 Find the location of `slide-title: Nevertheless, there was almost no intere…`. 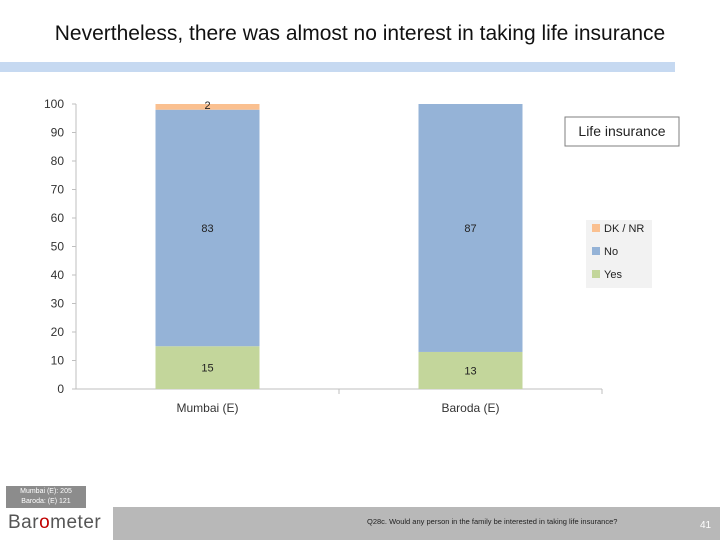

slide-title: Nevertheless, there was almost no intere… is located at coordinates (360, 33).